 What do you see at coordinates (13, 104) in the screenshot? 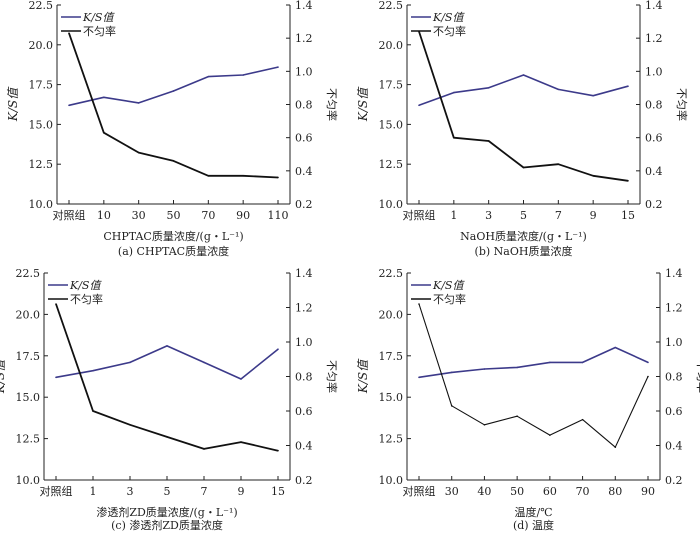
I see `y-axis-title: K/S值` at bounding box center [13, 104].